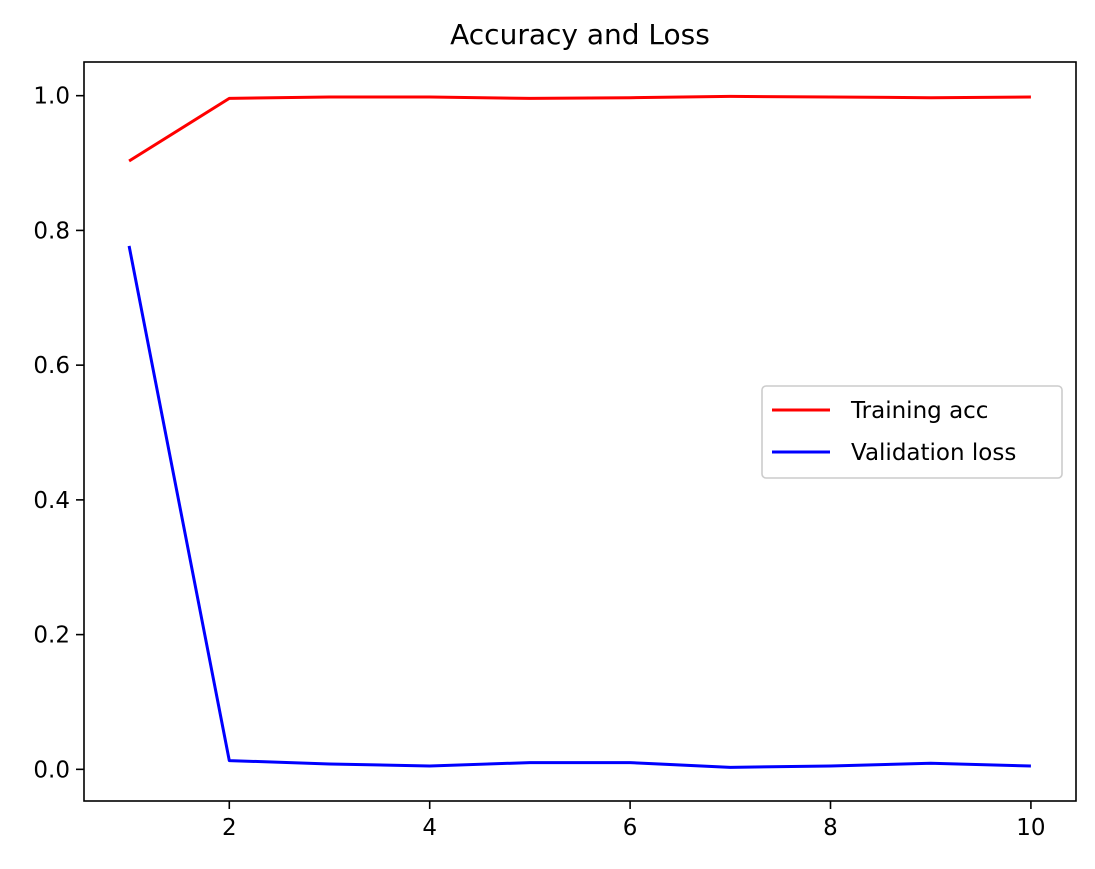 The width and height of the screenshot is (1095, 869). I want to click on y-tick-label: 0.4, so click(51, 501).